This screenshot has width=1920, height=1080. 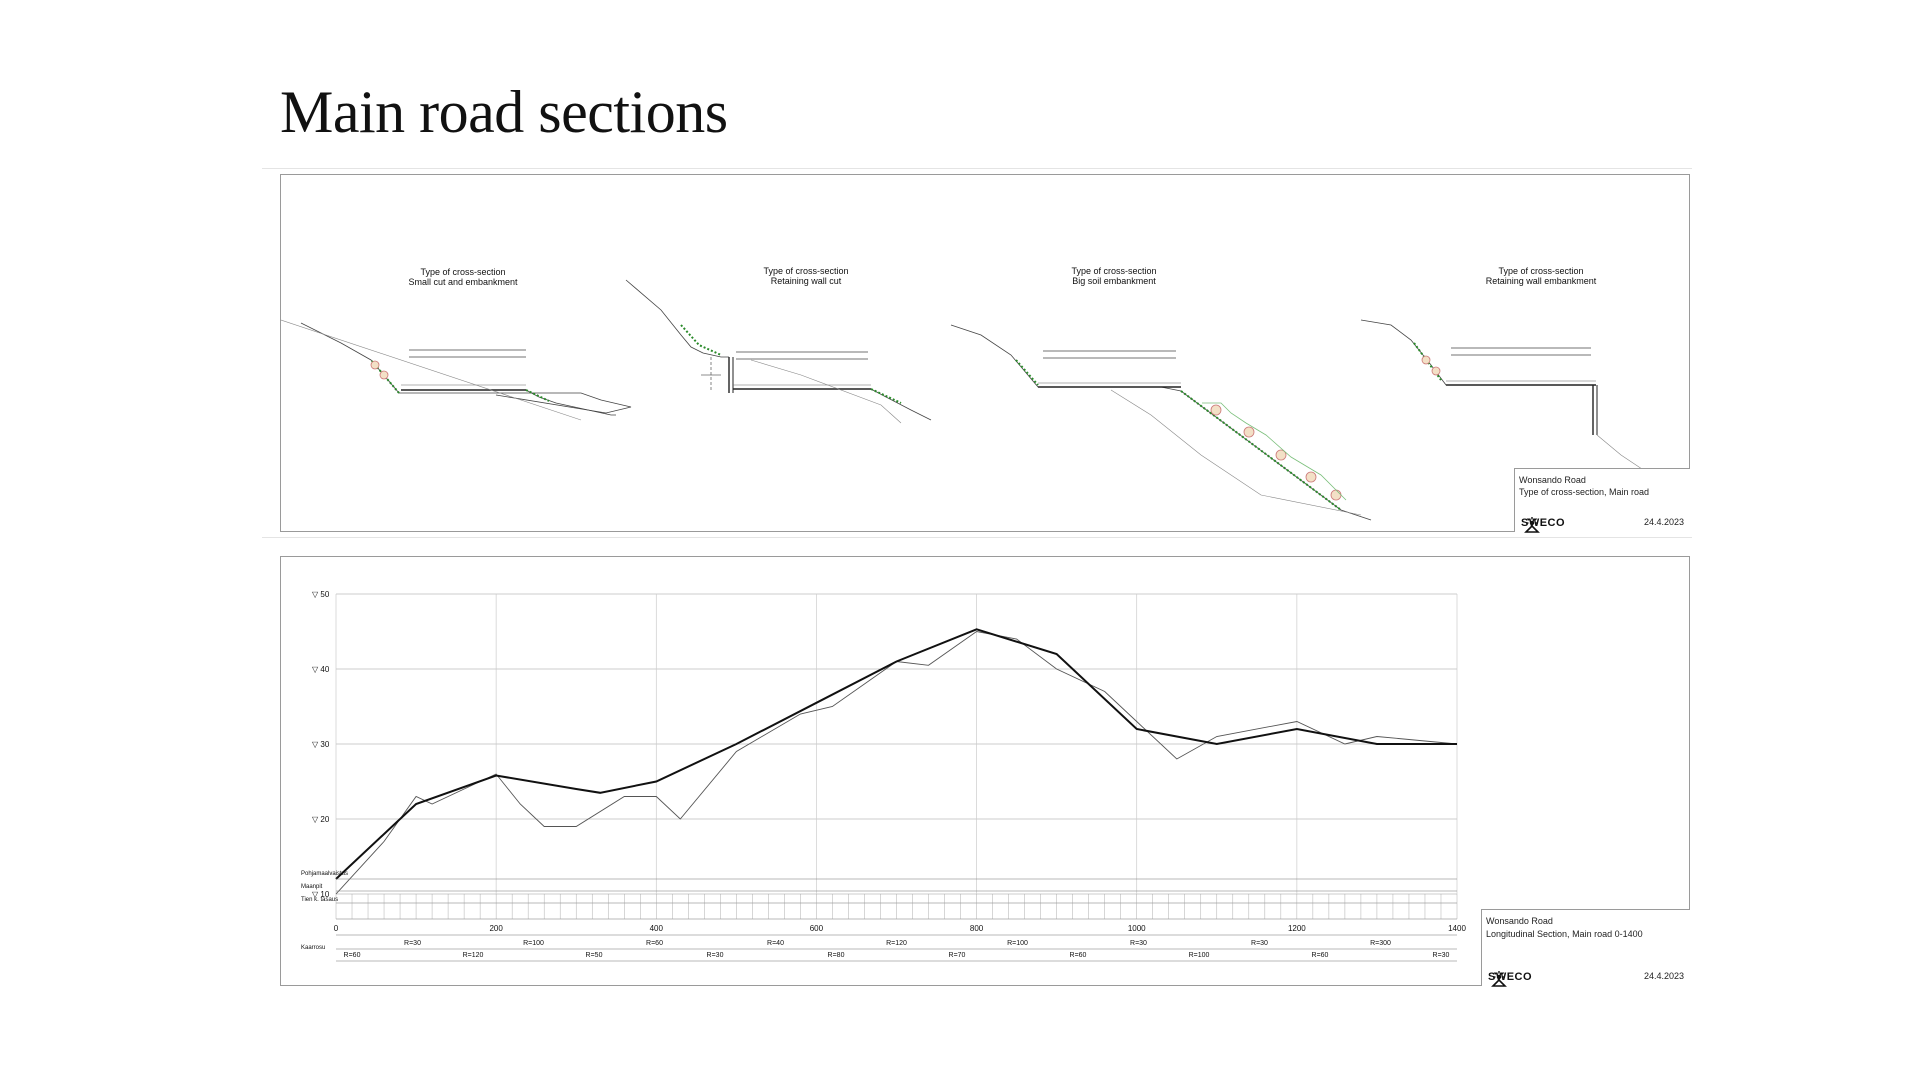 What do you see at coordinates (594, 955) in the screenshot?
I see `curve-label: R=50` at bounding box center [594, 955].